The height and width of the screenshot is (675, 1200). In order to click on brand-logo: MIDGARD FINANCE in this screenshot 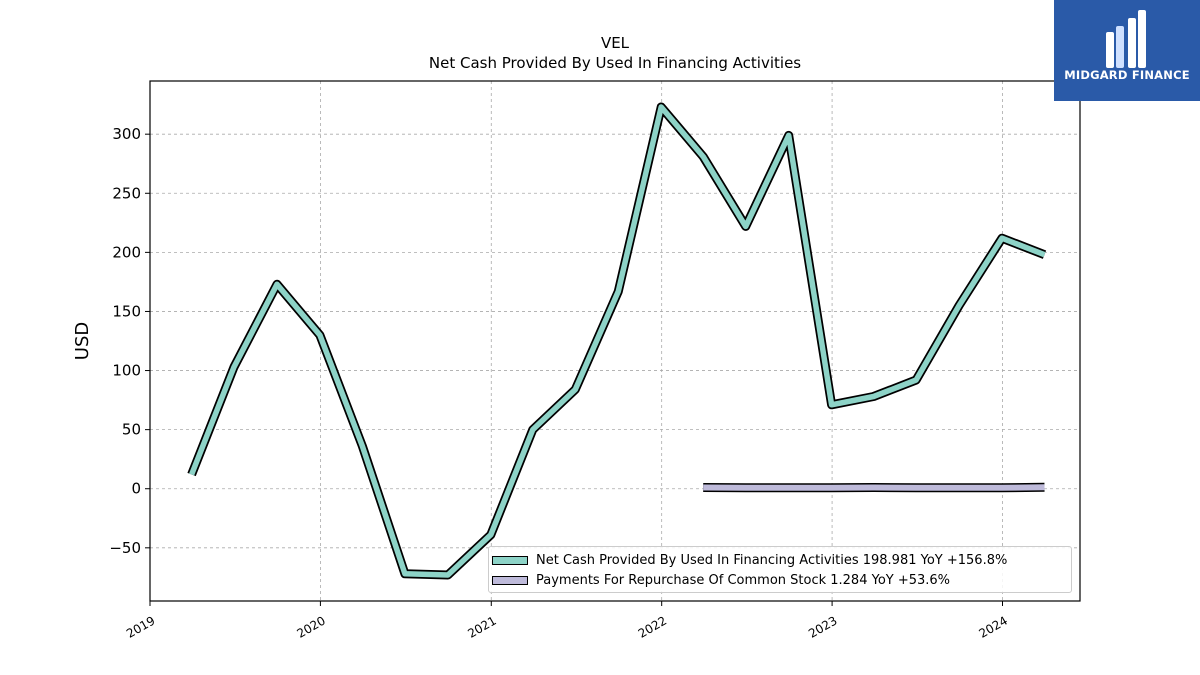, I will do `click(1127, 50)`.